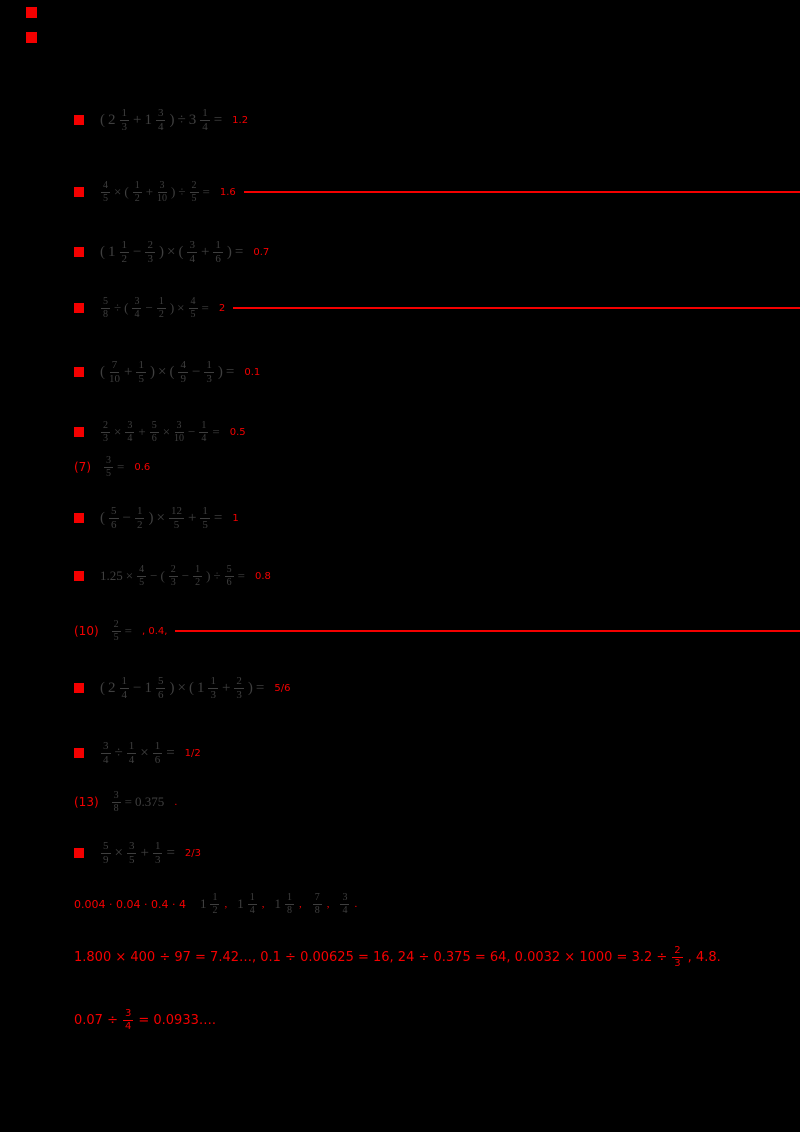 This screenshot has height=1132, width=800. Describe the element at coordinates (138, 752) in the screenshot. I see `math-expression: 3 4 ÷ 1 4 × 1 6 =` at that location.